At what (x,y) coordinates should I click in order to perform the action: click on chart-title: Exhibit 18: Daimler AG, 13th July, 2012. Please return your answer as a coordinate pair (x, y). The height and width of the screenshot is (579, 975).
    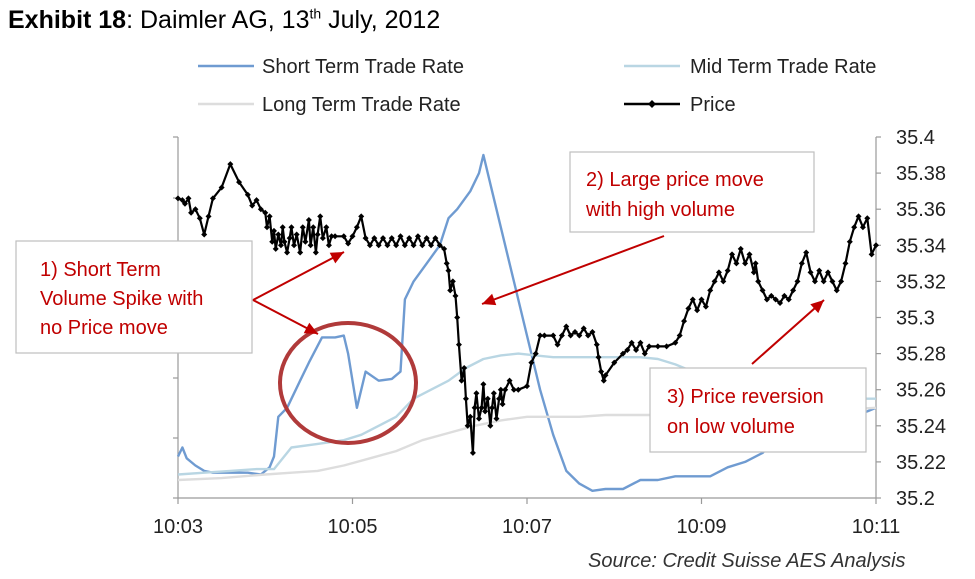
    Looking at the image, I should click on (224, 20).